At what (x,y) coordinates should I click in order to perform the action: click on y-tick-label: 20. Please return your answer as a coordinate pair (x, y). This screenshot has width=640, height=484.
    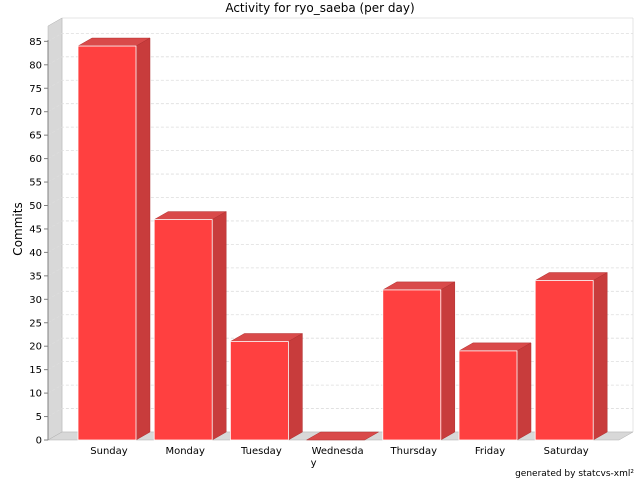
    Looking at the image, I should click on (35, 347).